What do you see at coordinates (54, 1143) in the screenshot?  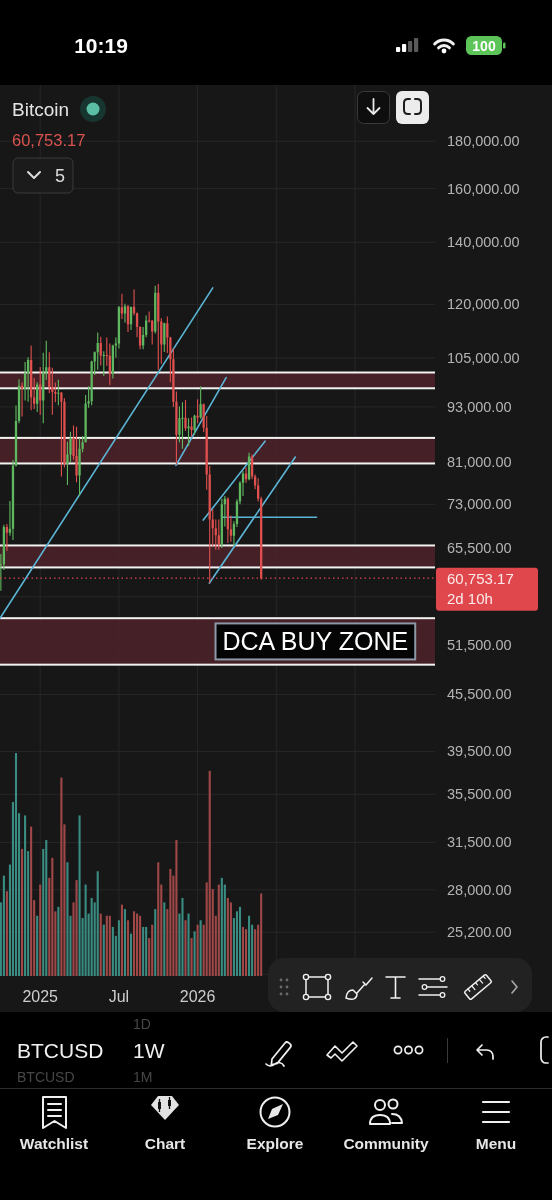 I see `text: Watchlist` at bounding box center [54, 1143].